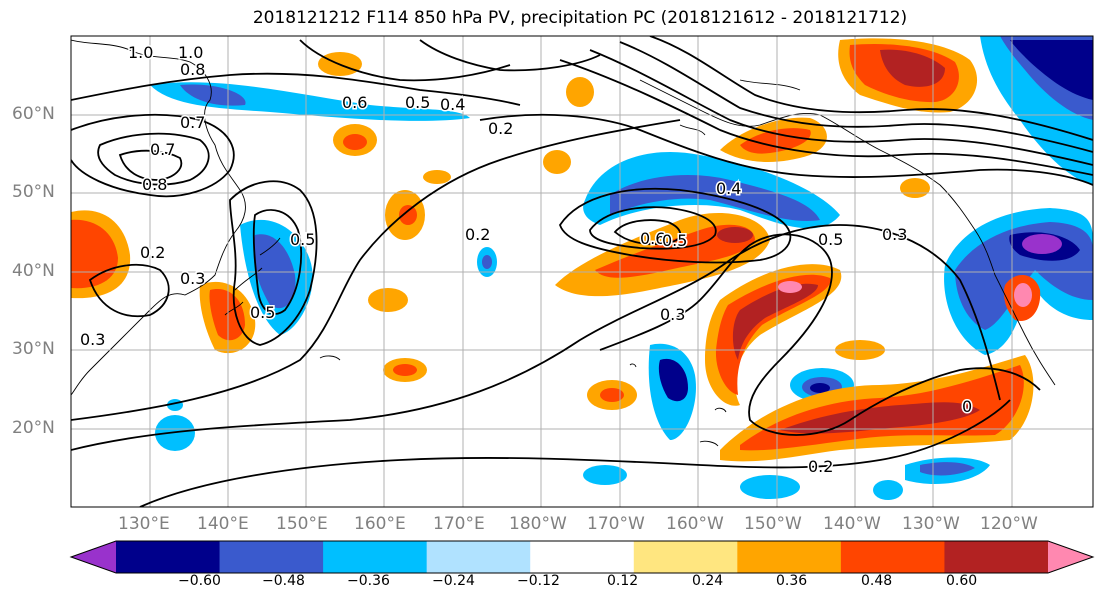 The image size is (1105, 601). Describe the element at coordinates (33, 114) in the screenshot. I see `latitude-label: 60°N` at that location.